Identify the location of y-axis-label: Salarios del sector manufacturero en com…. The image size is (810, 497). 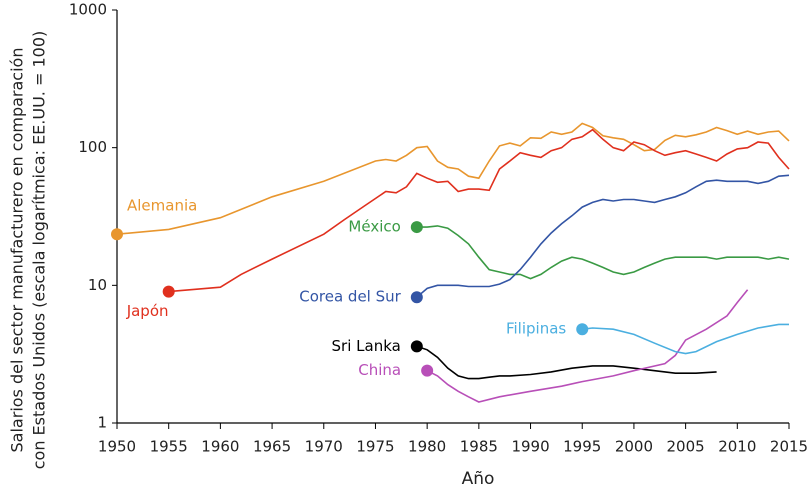
(17, 250).